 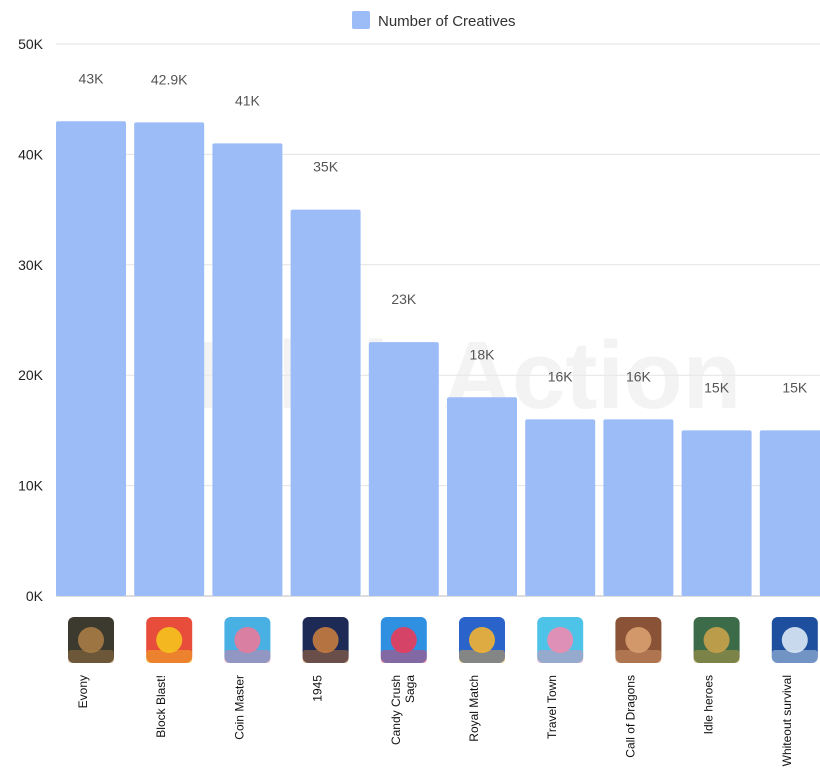 I want to click on data-label: 41K, so click(x=248, y=100).